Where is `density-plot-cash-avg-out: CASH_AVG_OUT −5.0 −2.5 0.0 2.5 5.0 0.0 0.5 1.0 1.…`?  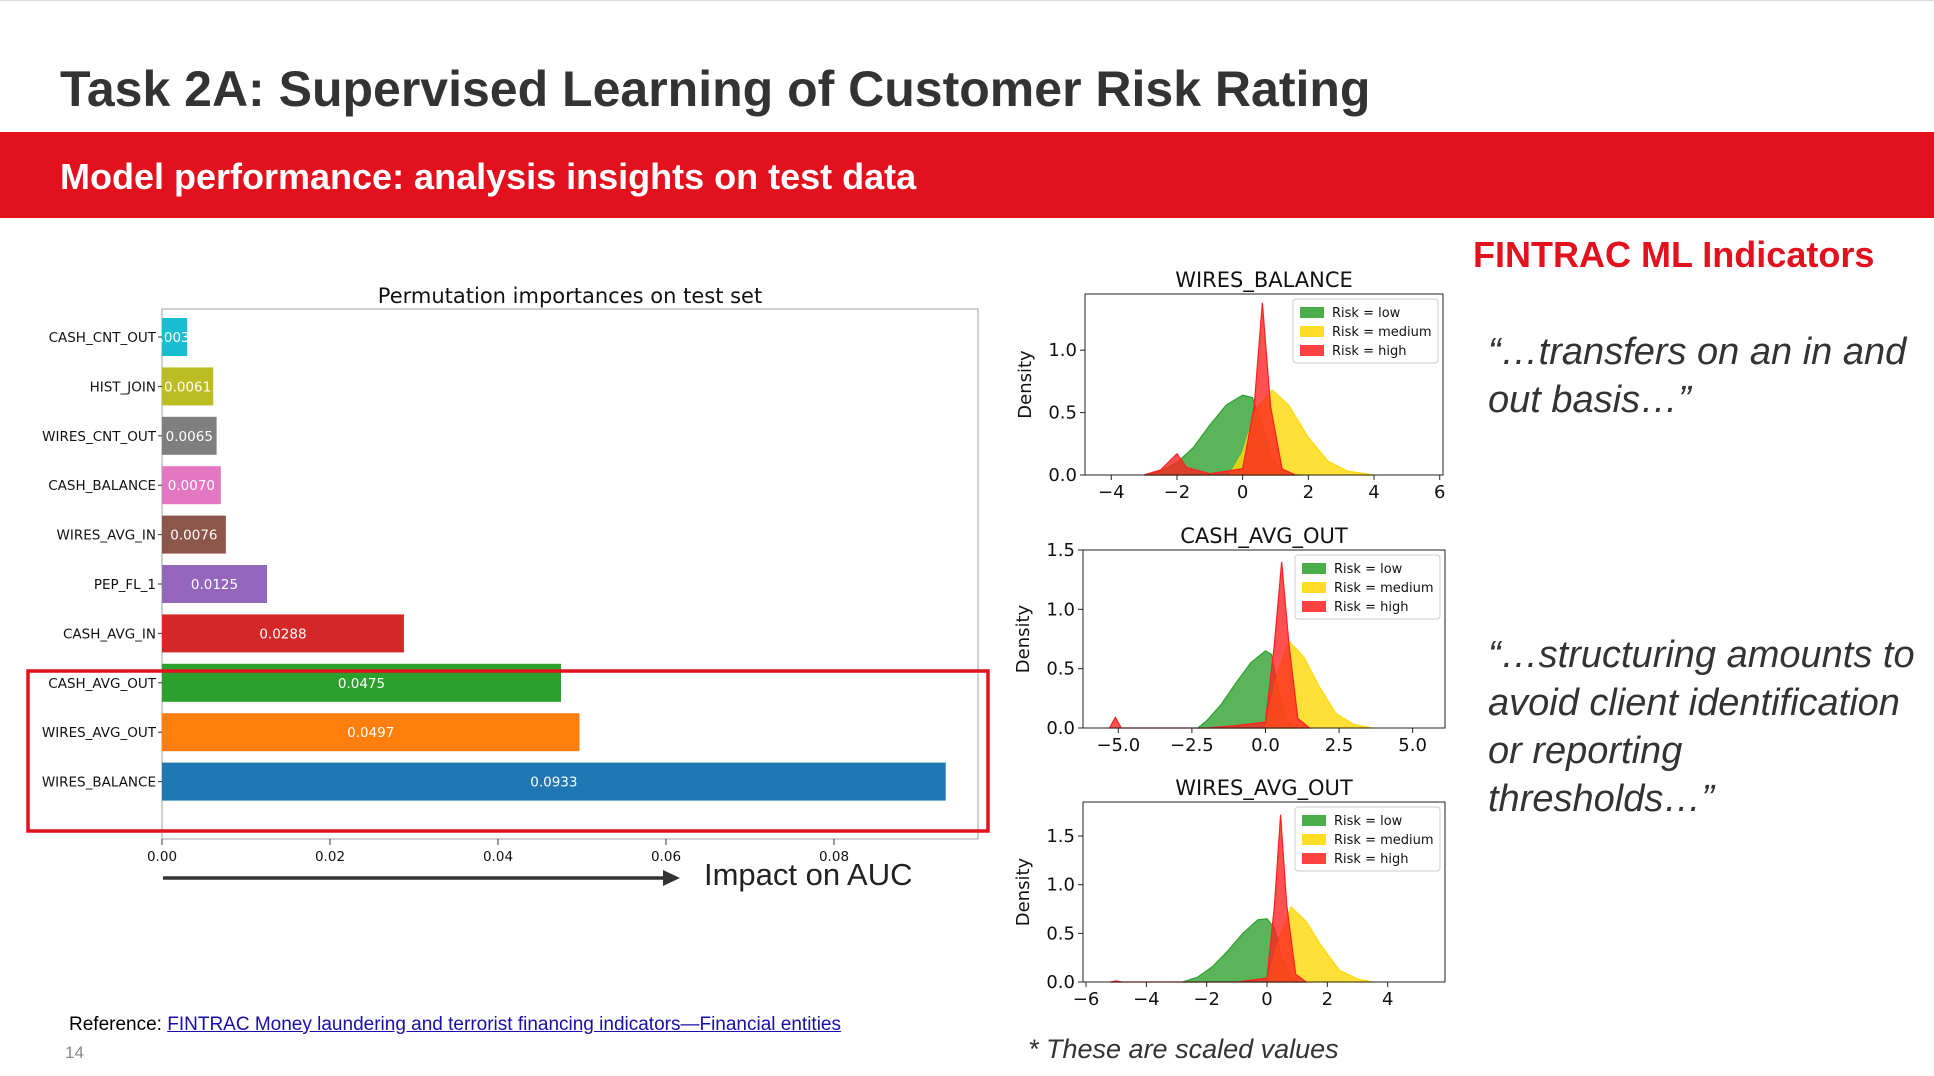 density-plot-cash-avg-out: CASH_AVG_OUT −5.0 −2.5 0.0 2.5 5.0 0.0 0.5 1.0 1.… is located at coordinates (1229, 640).